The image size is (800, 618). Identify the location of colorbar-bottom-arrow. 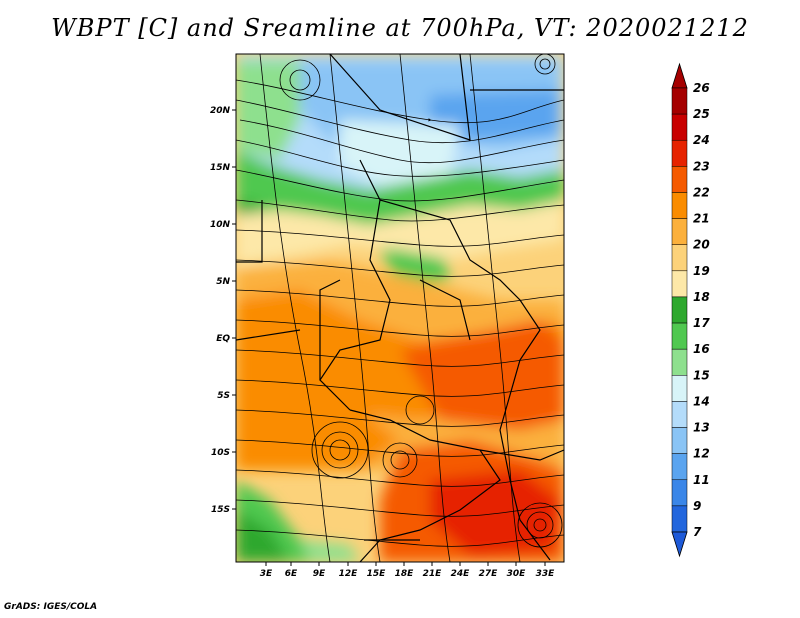
(679, 544).